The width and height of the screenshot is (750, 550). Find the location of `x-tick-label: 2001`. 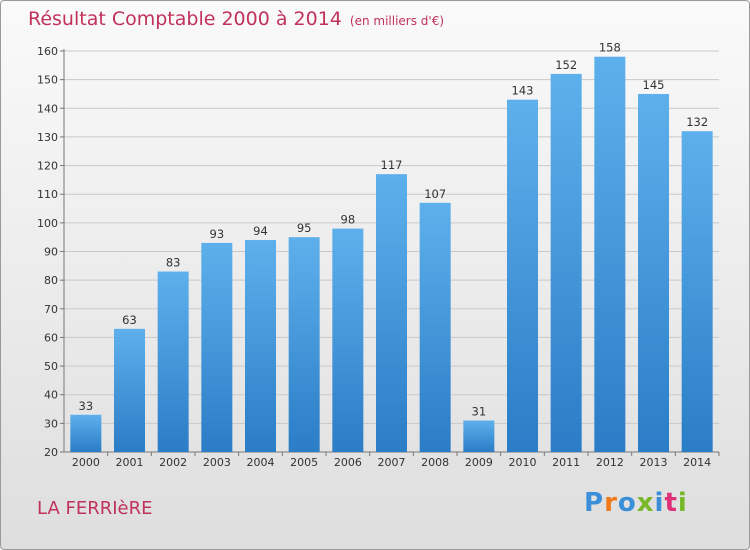

x-tick-label: 2001 is located at coordinates (130, 462).